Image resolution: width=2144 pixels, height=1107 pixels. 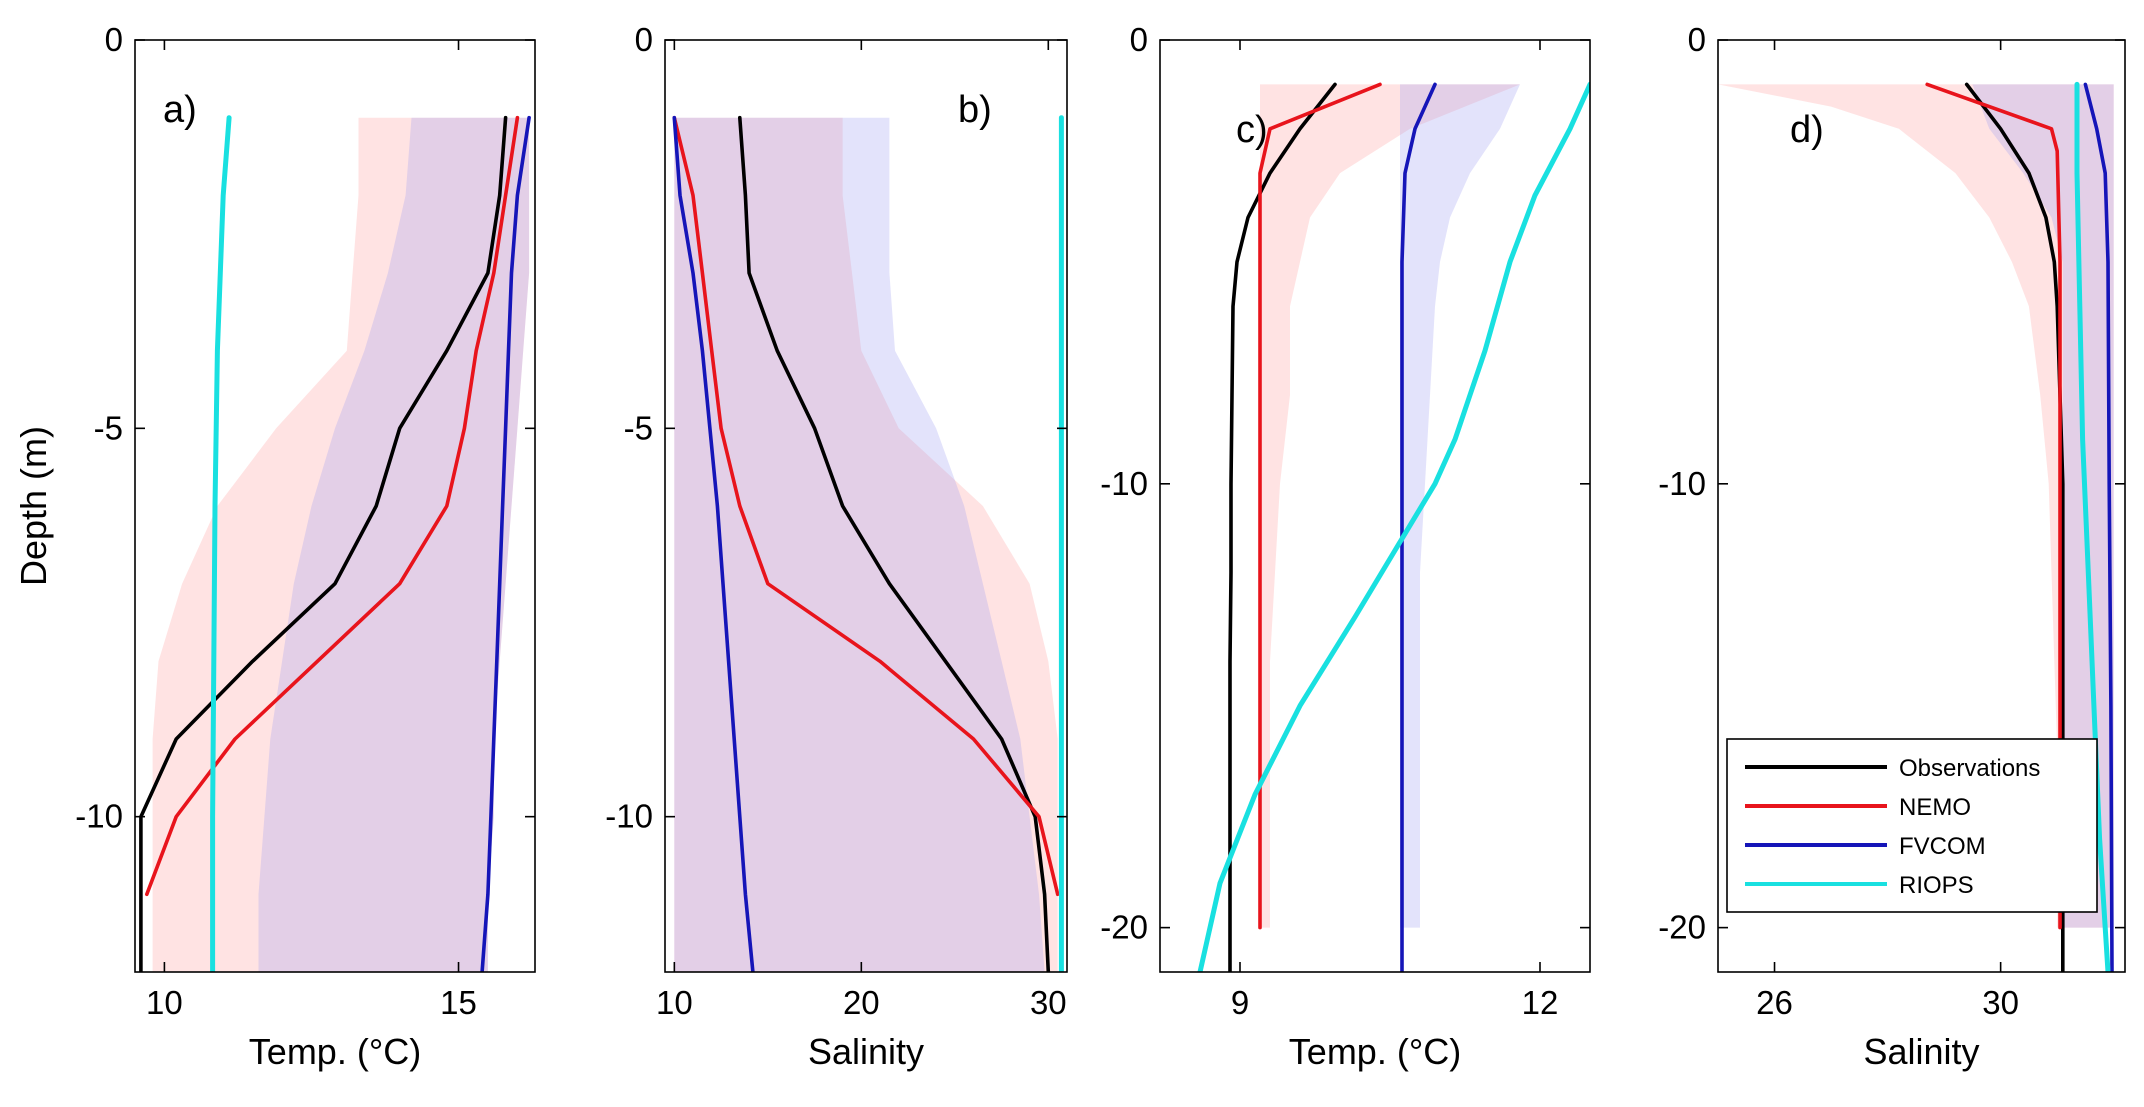 I want to click on x-tick-label: 15, so click(x=458, y=1002).